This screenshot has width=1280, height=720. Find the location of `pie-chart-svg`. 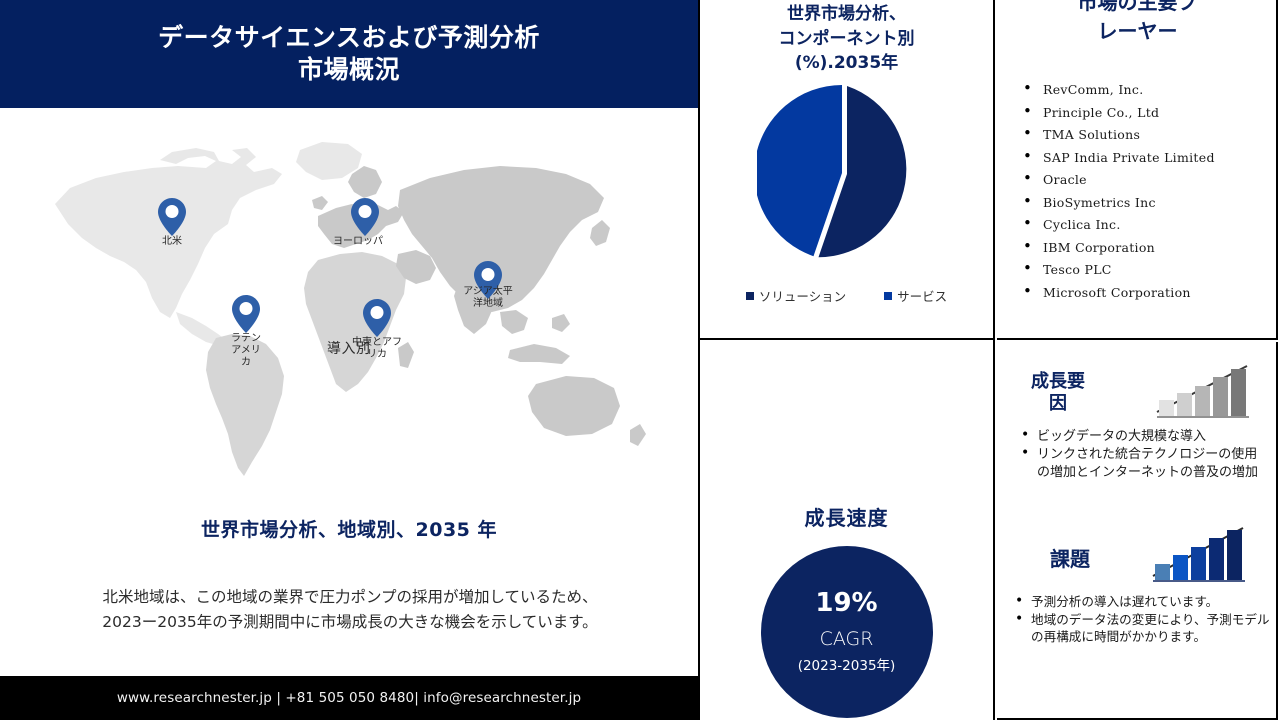

pie-chart-svg is located at coordinates (829, 171).